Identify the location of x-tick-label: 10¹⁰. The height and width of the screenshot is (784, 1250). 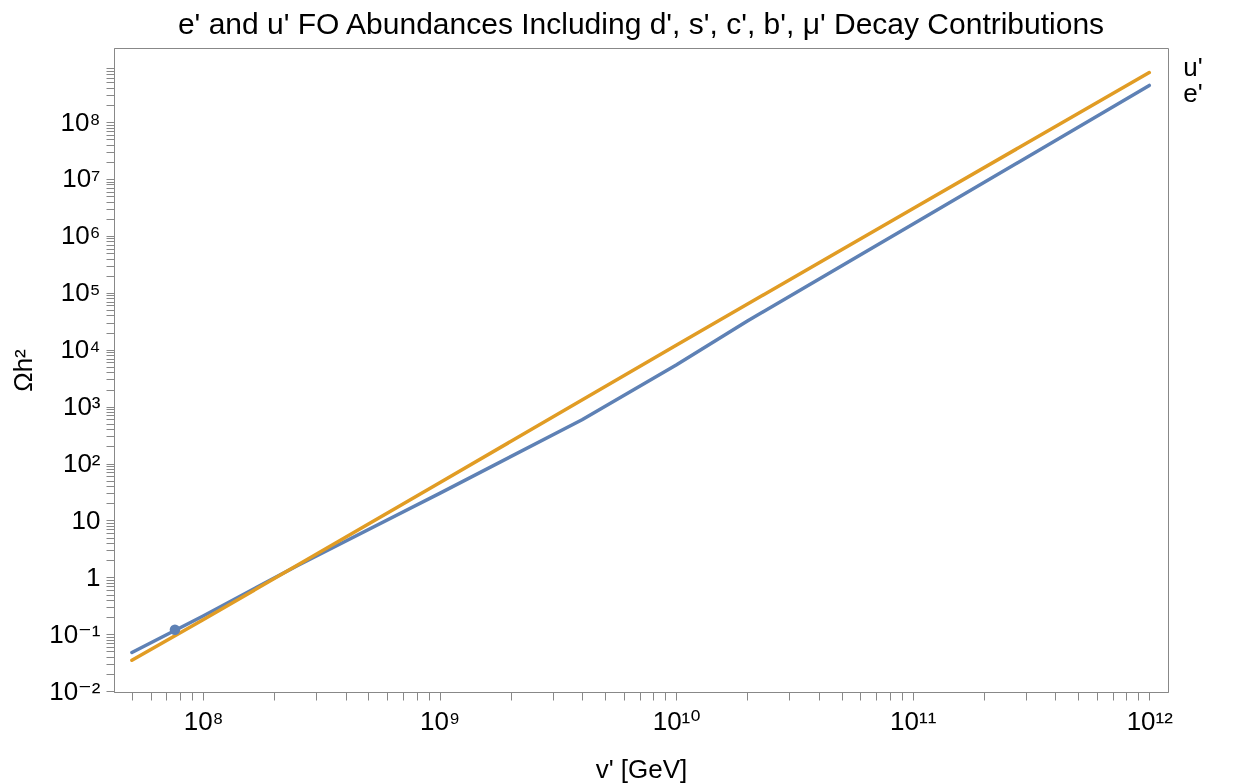
(676, 720).